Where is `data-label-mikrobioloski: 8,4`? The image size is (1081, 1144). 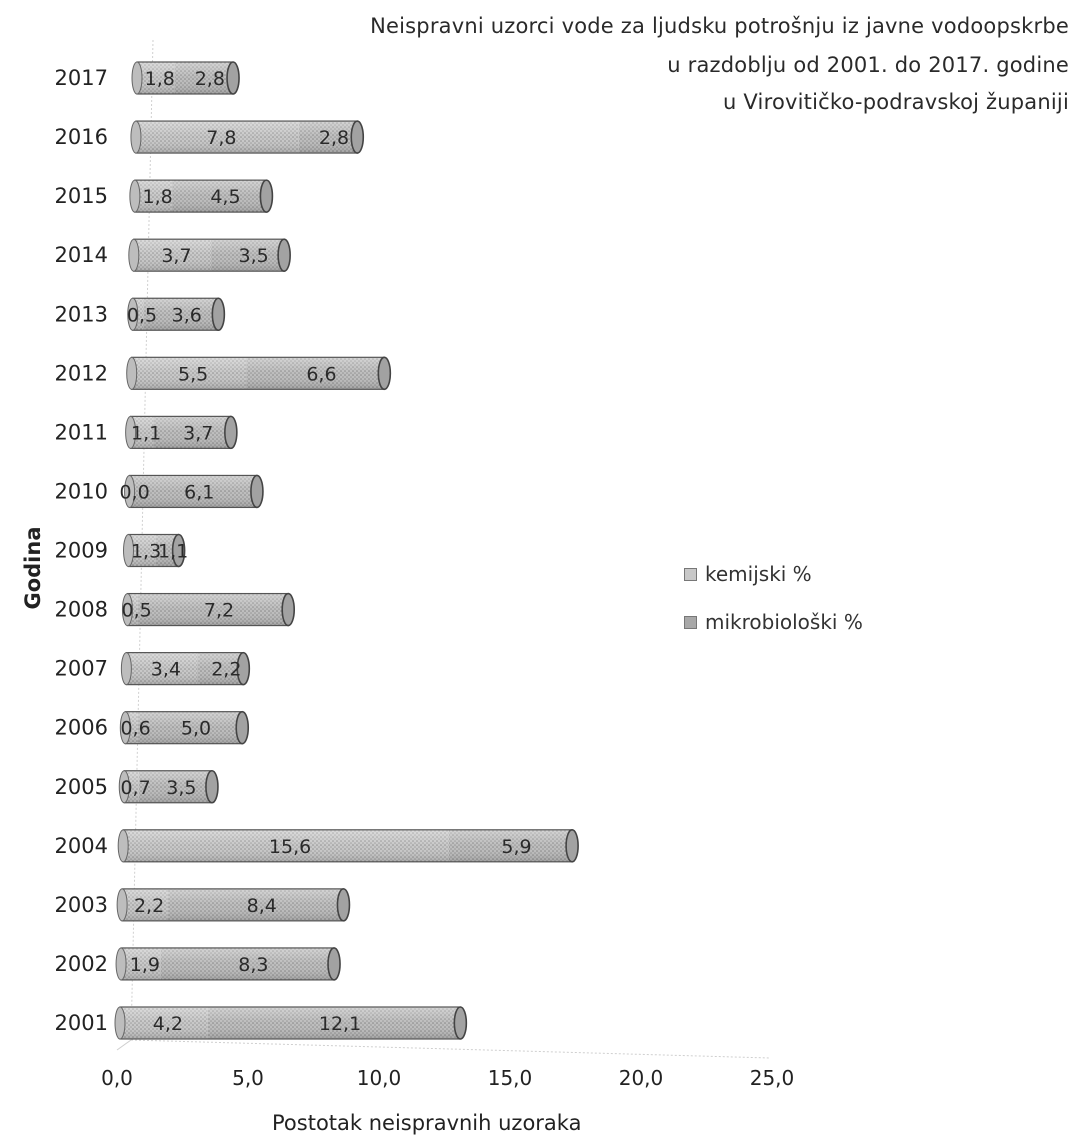 data-label-mikrobioloski: 8,4 is located at coordinates (262, 906).